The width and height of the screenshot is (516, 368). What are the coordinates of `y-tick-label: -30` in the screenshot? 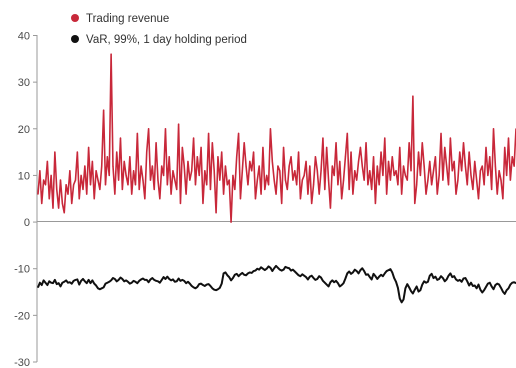 It's located at (22, 362).